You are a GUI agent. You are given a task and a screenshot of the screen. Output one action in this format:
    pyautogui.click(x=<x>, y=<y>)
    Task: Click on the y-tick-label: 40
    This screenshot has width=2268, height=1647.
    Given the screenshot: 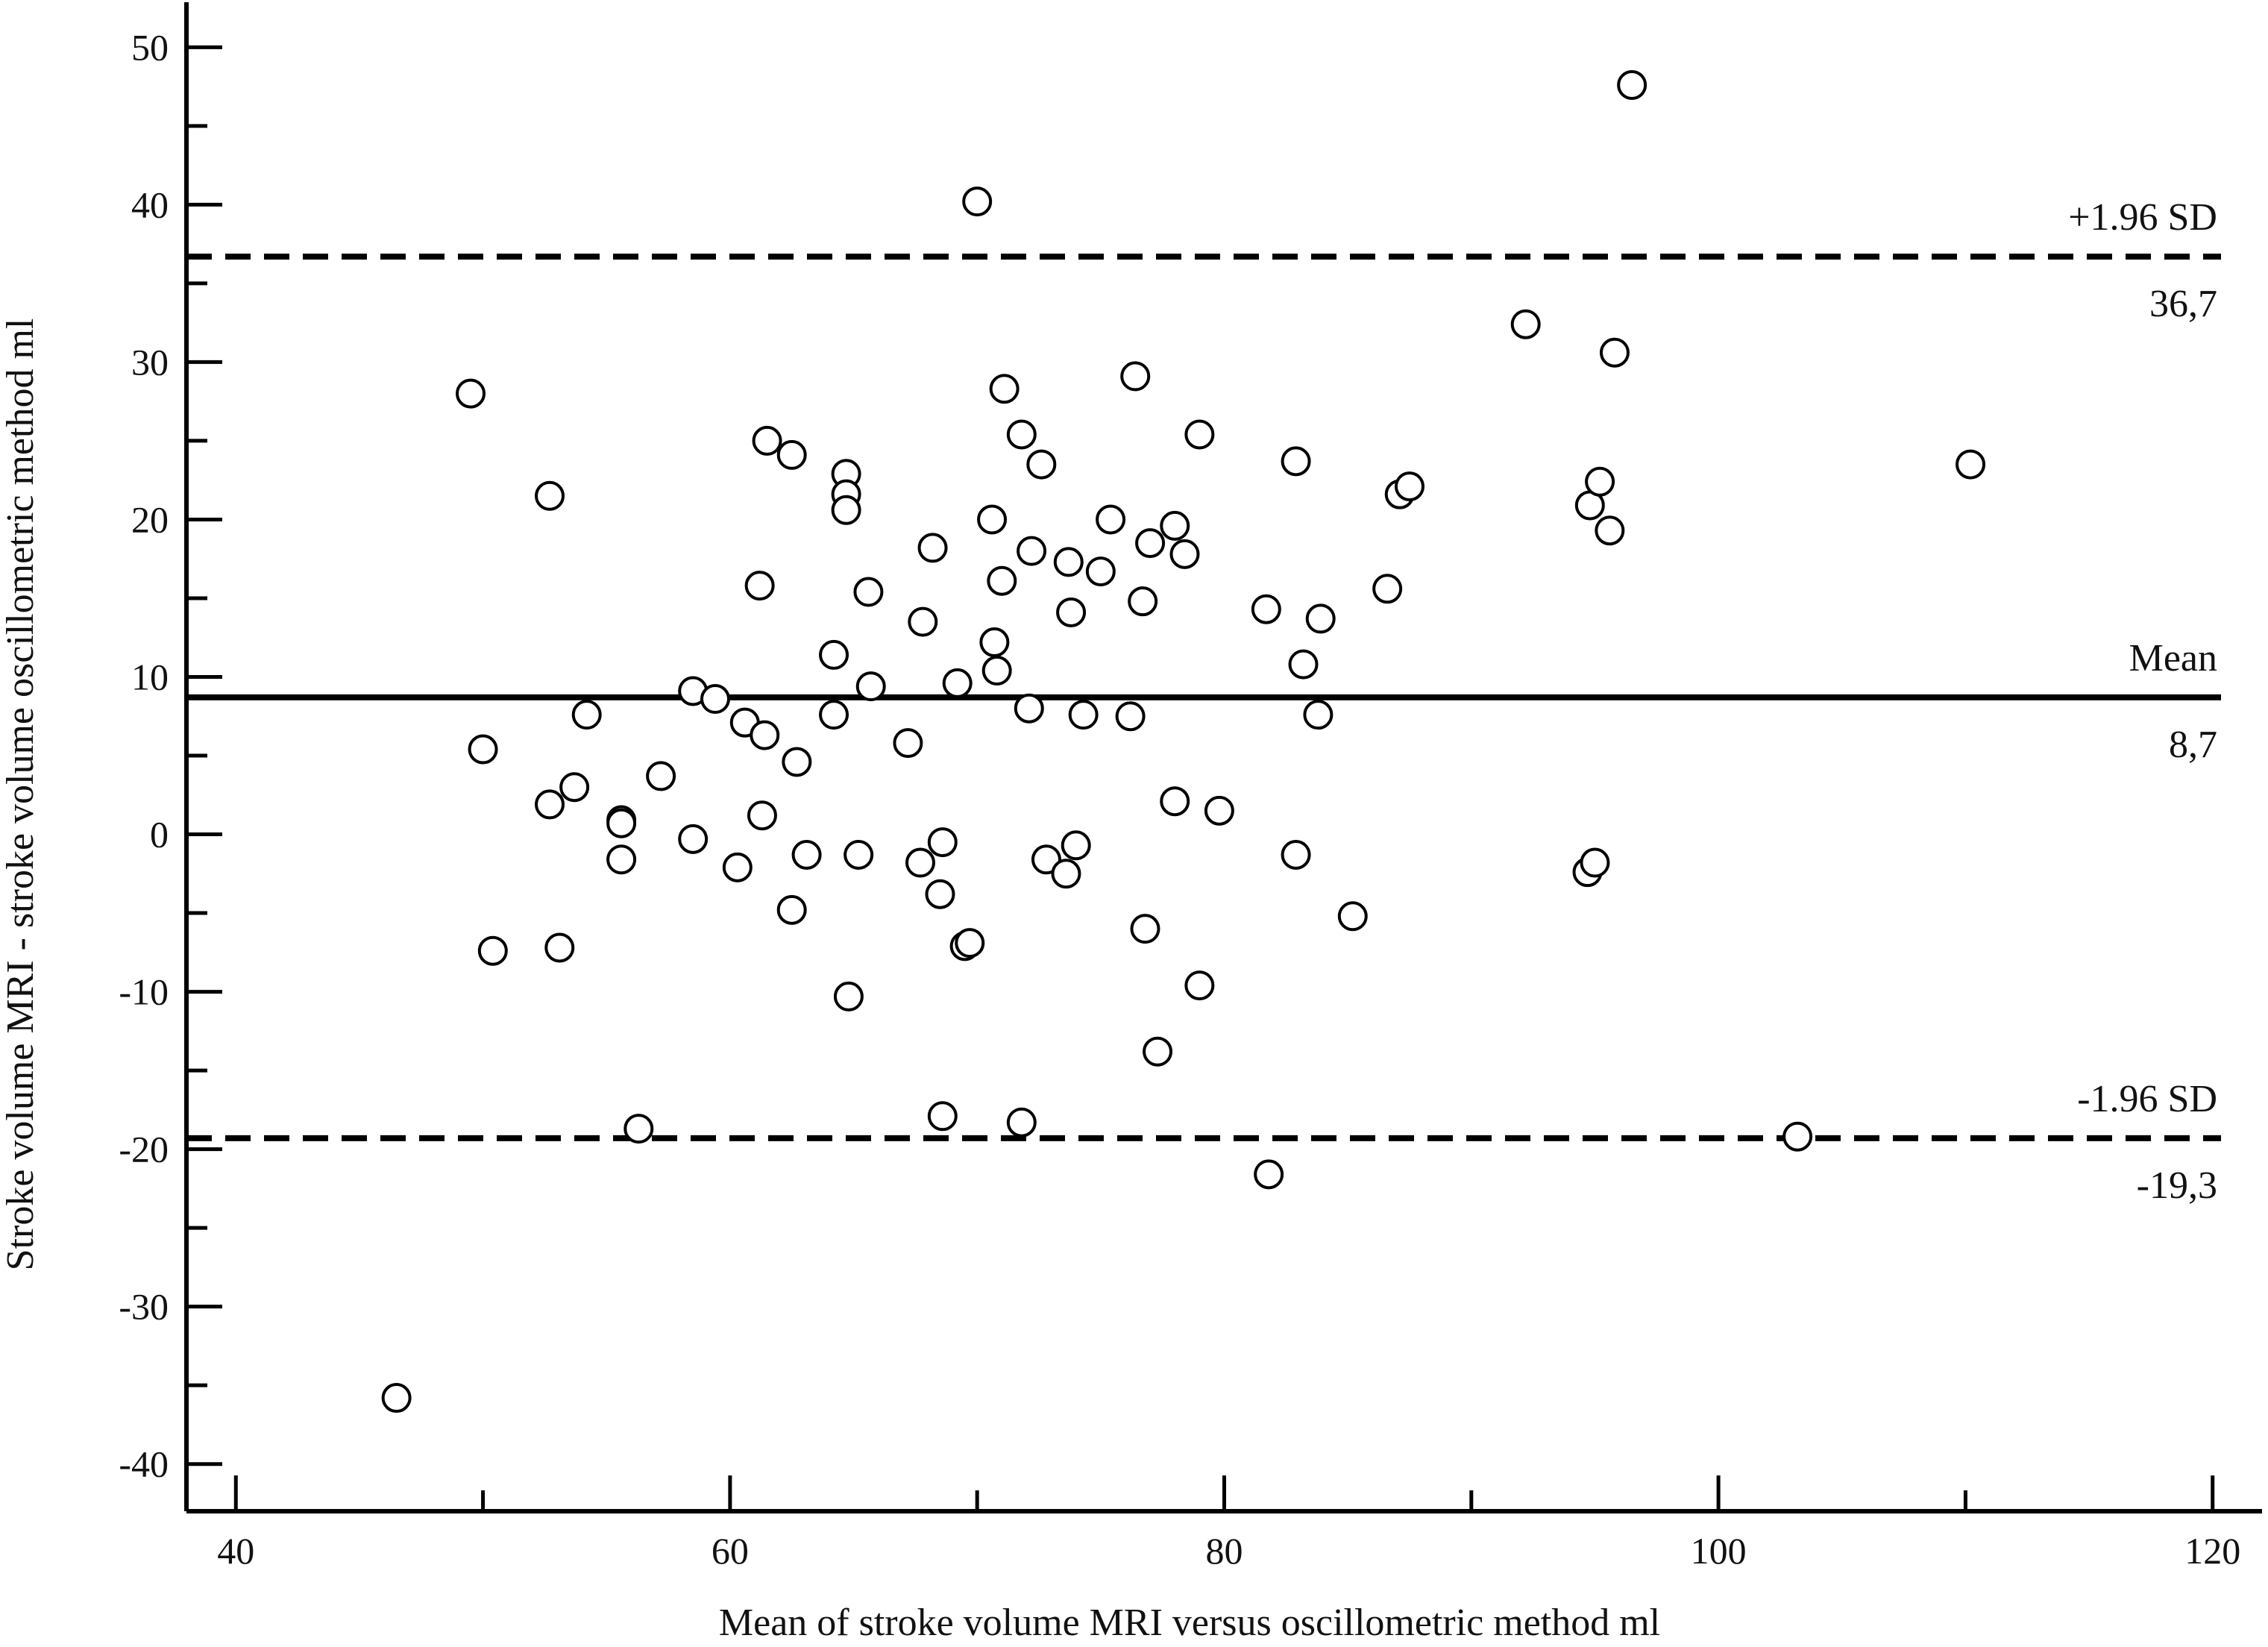 What is the action you would take?
    pyautogui.click(x=150, y=204)
    